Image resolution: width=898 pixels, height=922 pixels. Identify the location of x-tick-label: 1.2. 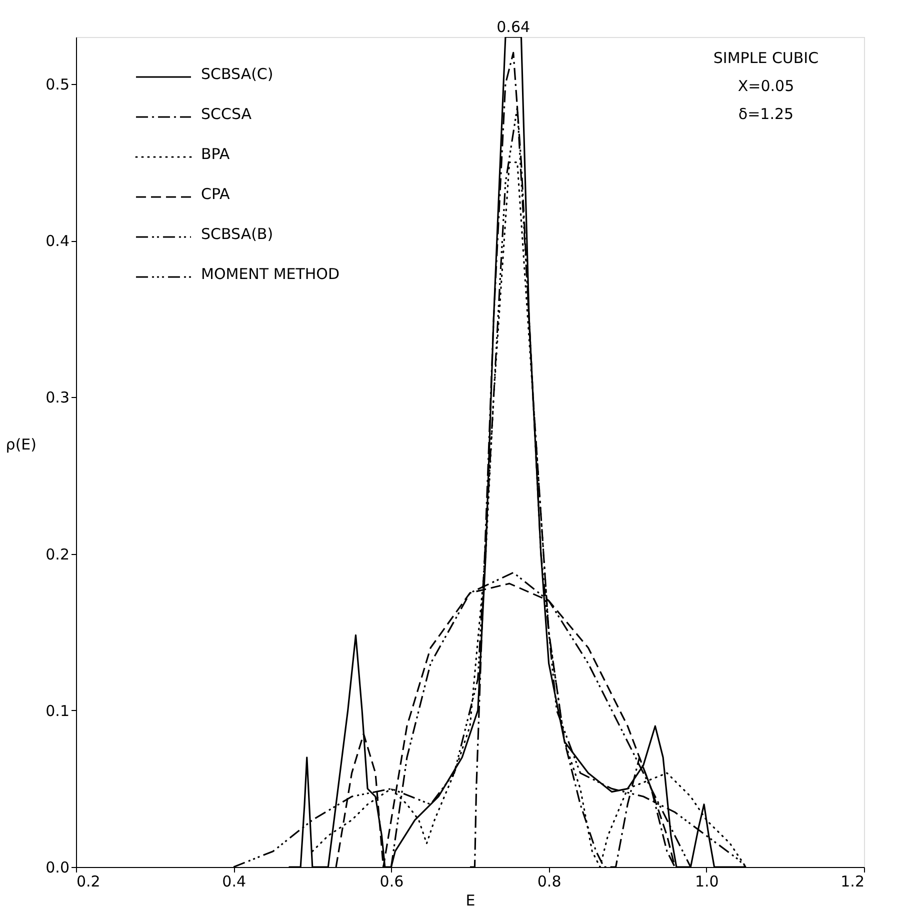
(852, 881).